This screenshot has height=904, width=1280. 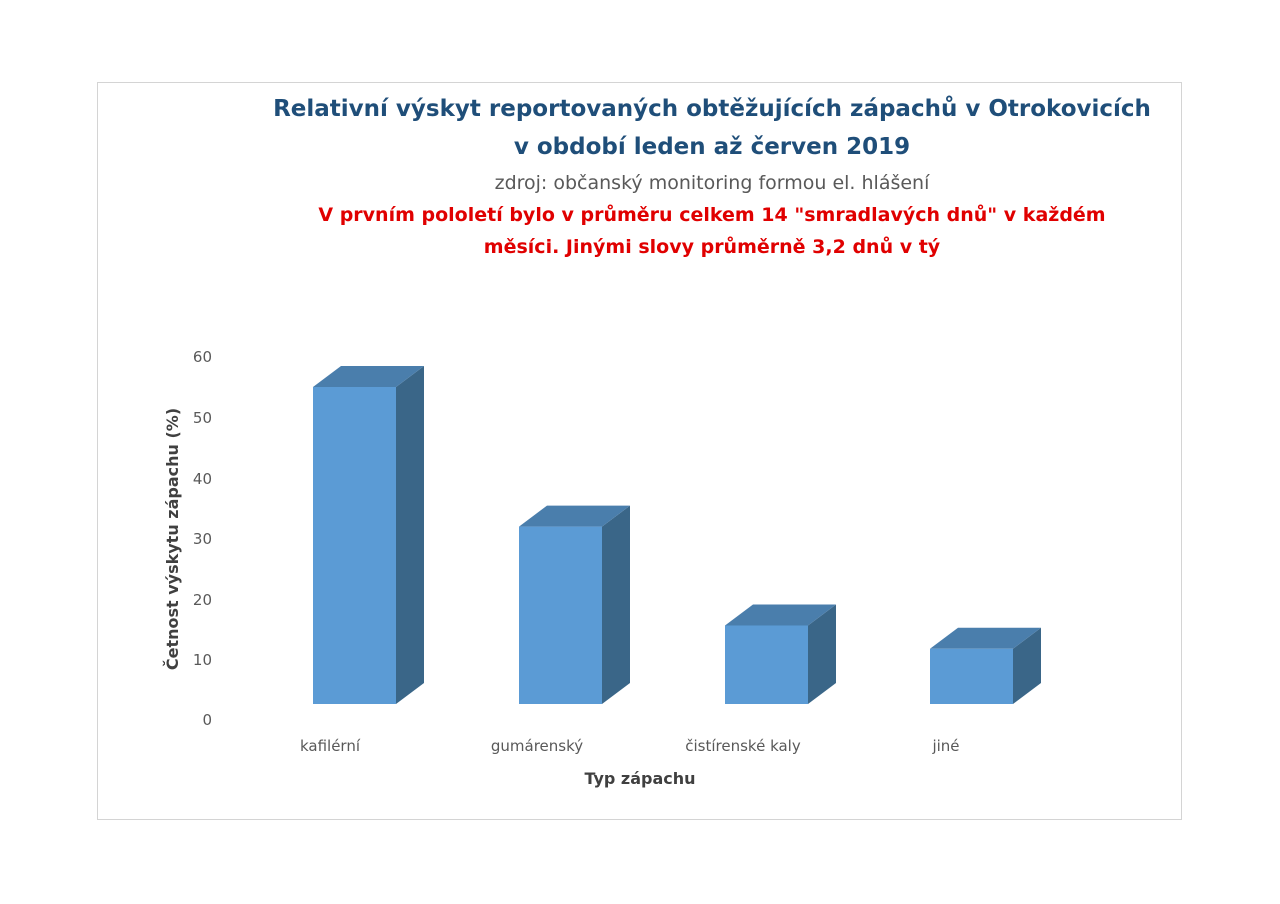 What do you see at coordinates (202, 660) in the screenshot?
I see `y-tick-label: 10` at bounding box center [202, 660].